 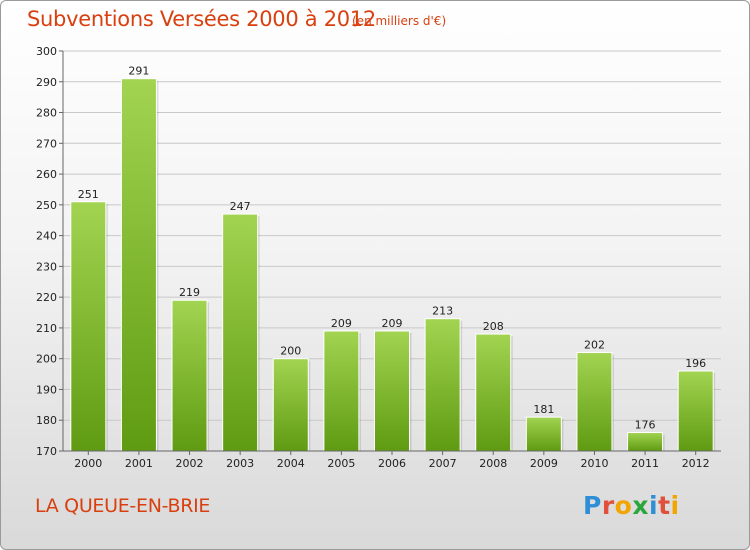 What do you see at coordinates (392, 463) in the screenshot?
I see `x-tick-label: 2006` at bounding box center [392, 463].